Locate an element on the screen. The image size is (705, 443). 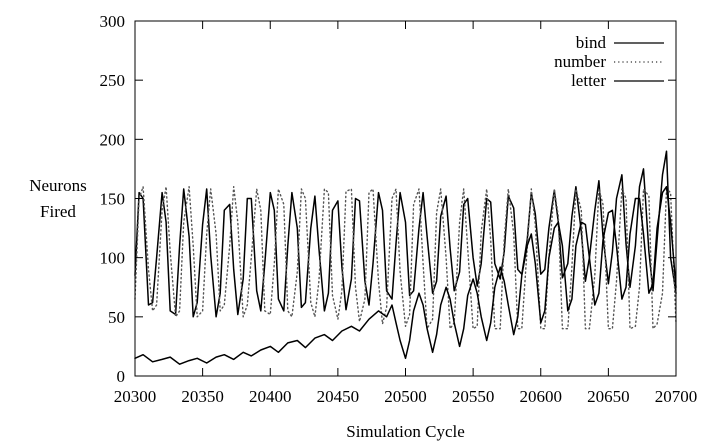
y-tick-label: 150 is located at coordinates (113, 199).